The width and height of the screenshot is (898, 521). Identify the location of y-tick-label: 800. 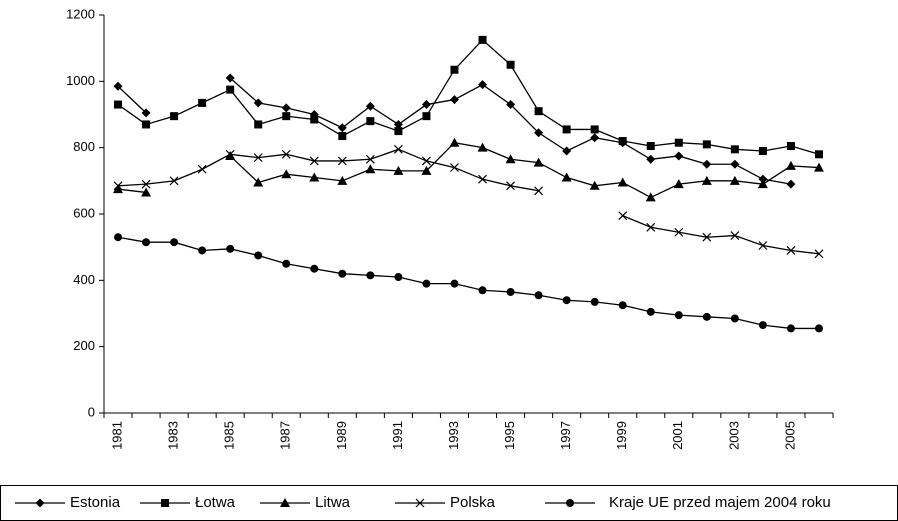
(84, 146).